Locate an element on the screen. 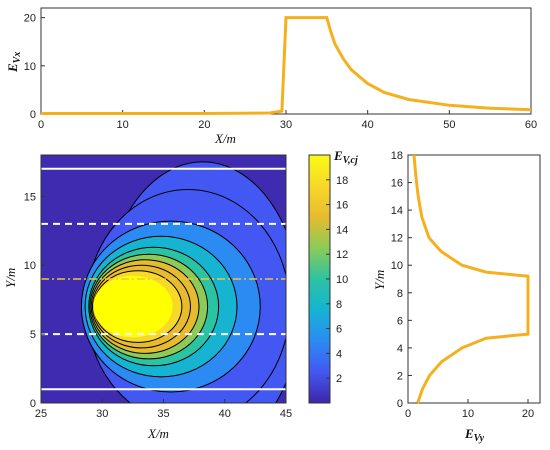  colorbar-tick-label: 16 is located at coordinates (342, 206).